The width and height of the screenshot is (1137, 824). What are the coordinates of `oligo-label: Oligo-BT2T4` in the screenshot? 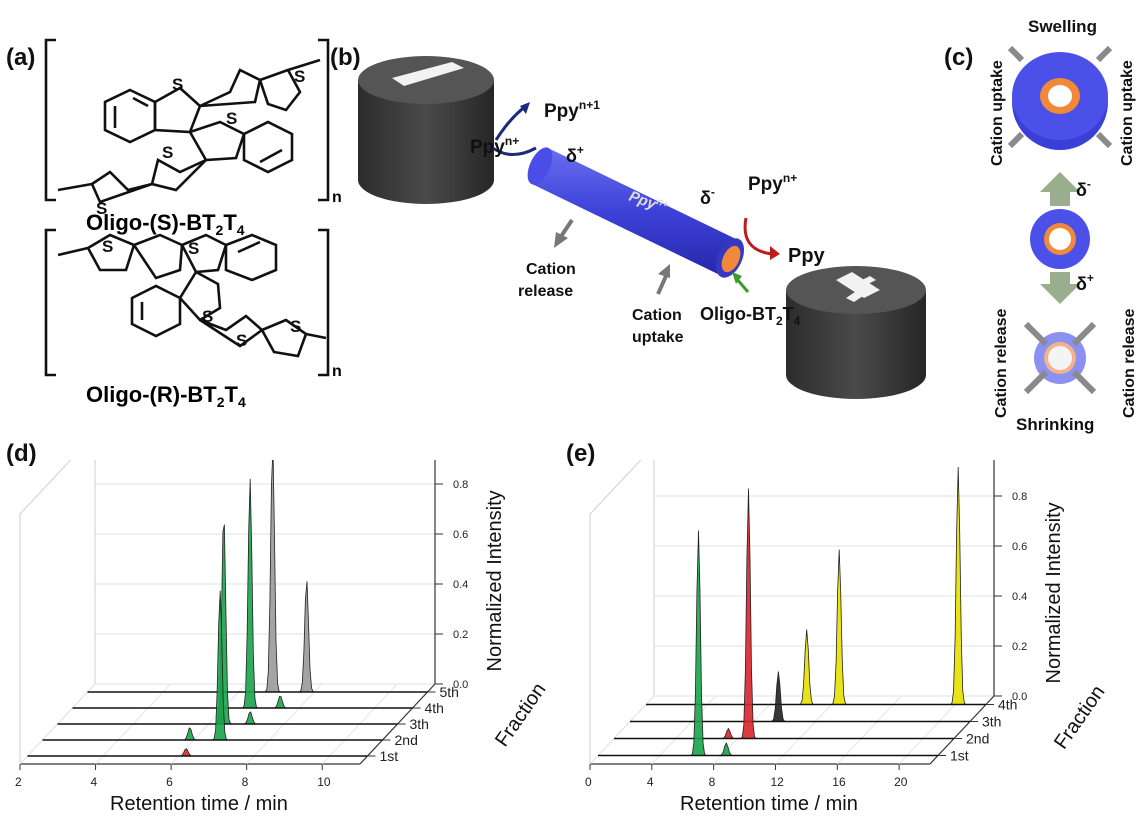 It's located at (750, 316).